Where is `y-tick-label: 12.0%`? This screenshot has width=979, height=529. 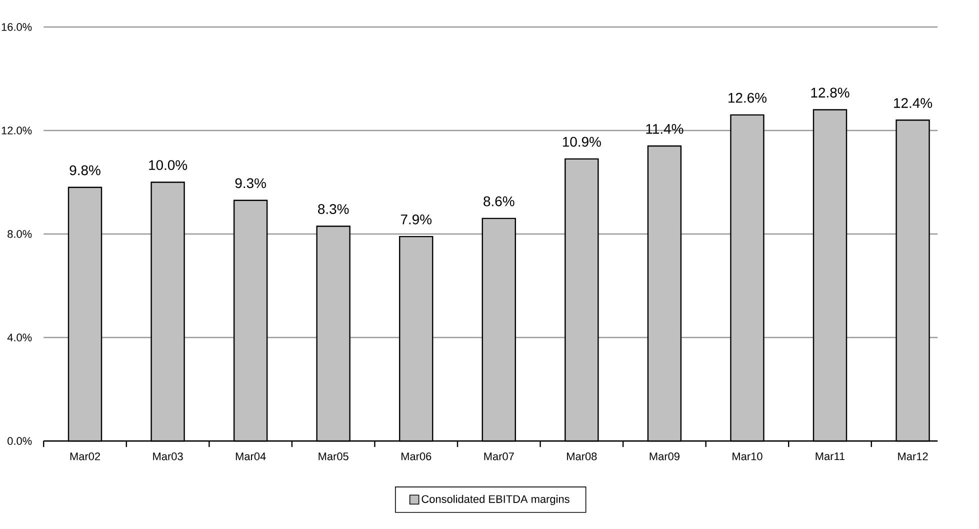 y-tick-label: 12.0% is located at coordinates (17, 130).